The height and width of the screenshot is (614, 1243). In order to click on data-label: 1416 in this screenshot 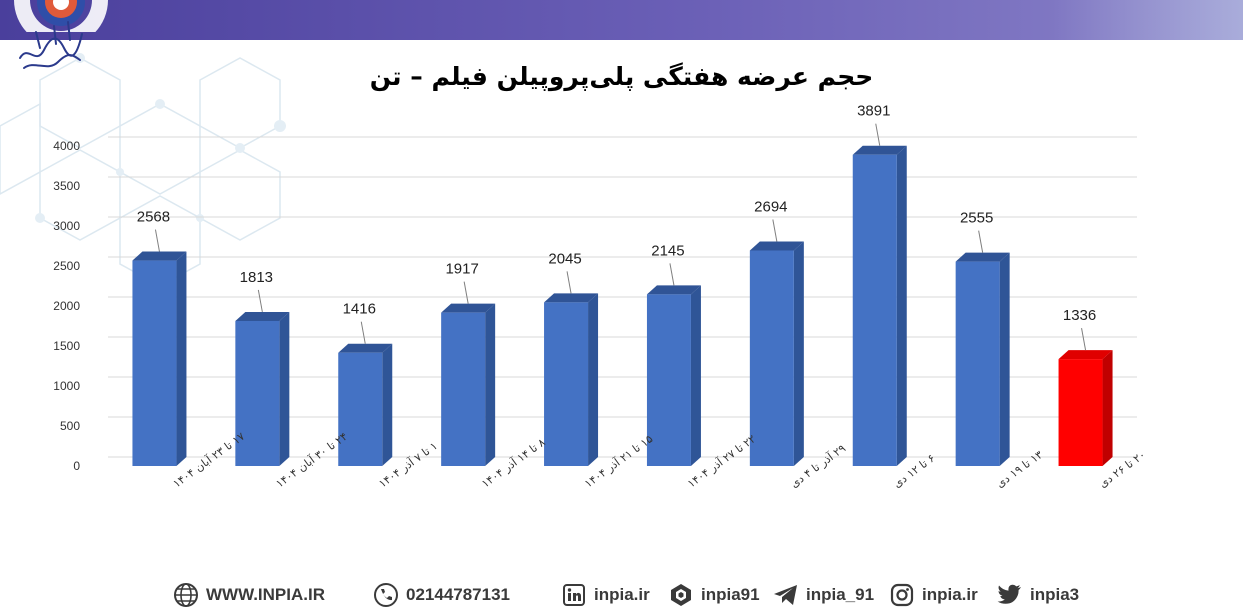, I will do `click(359, 309)`.